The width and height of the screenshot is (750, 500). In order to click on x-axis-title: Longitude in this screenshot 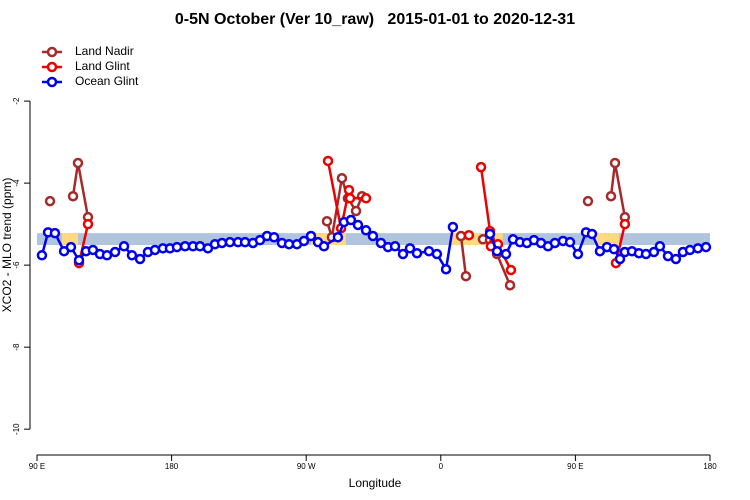, I will do `click(375, 483)`.